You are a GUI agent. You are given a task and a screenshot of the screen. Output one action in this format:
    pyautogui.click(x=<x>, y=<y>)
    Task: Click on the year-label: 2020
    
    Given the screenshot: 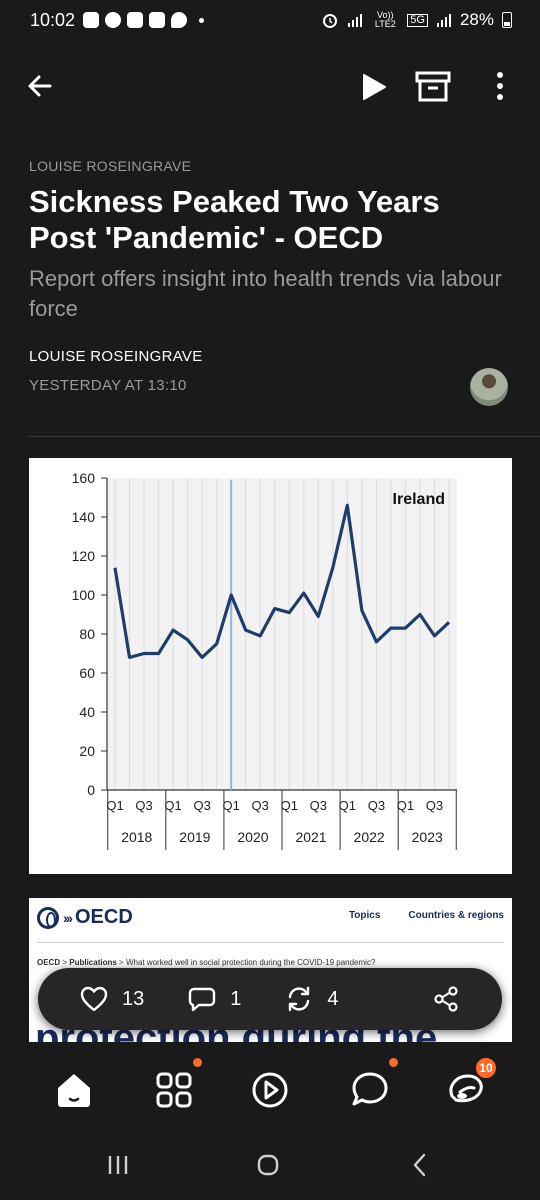 What is the action you would take?
    pyautogui.click(x=252, y=837)
    